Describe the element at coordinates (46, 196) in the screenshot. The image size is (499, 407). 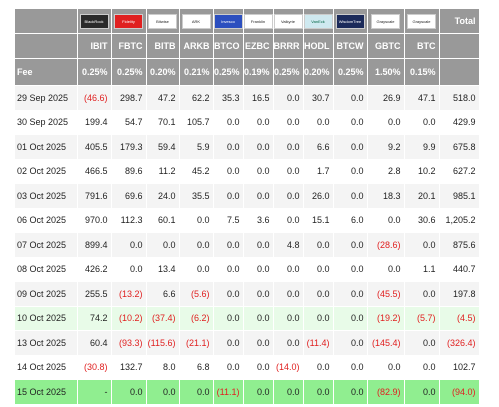
I see `date-cell: 03 Oct 2025` at that location.